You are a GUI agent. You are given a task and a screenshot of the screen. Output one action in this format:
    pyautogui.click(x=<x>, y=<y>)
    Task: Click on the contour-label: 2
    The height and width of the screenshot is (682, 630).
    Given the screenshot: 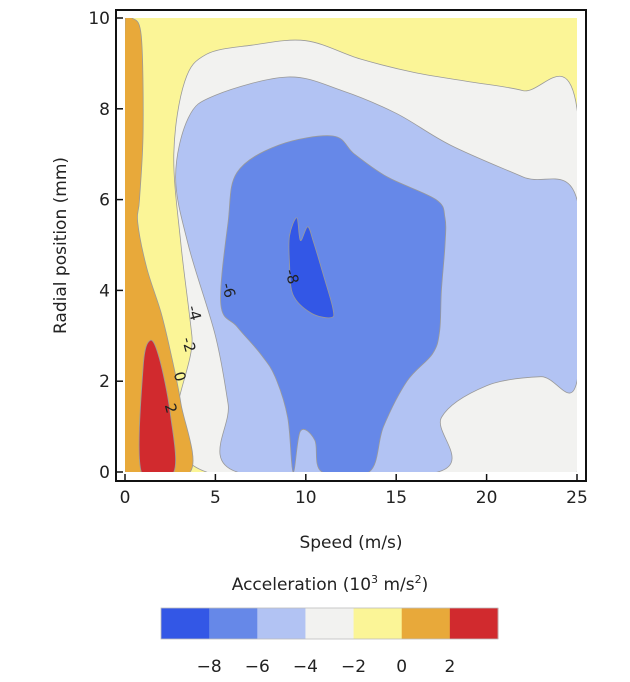 What is the action you would take?
    pyautogui.click(x=171, y=408)
    